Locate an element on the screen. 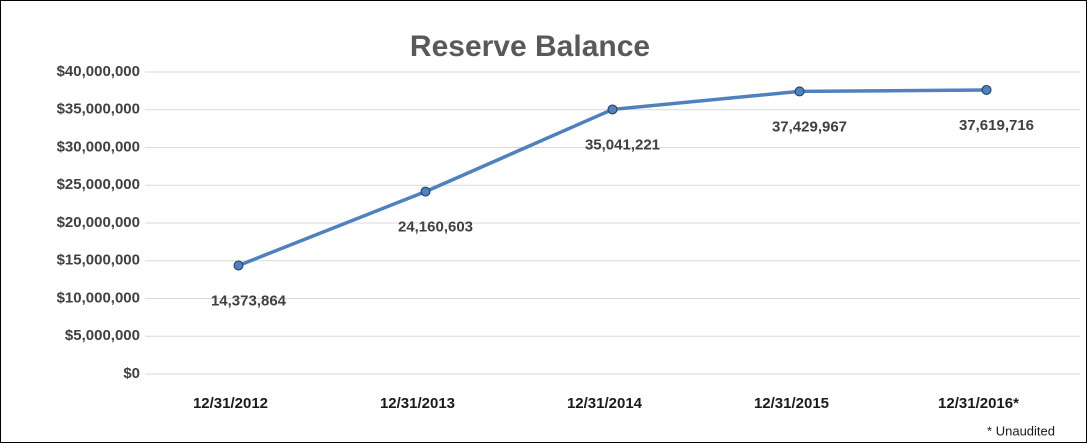 Image resolution: width=1087 pixels, height=443 pixels. y-tick-label: $35,000,000 is located at coordinates (98, 109).